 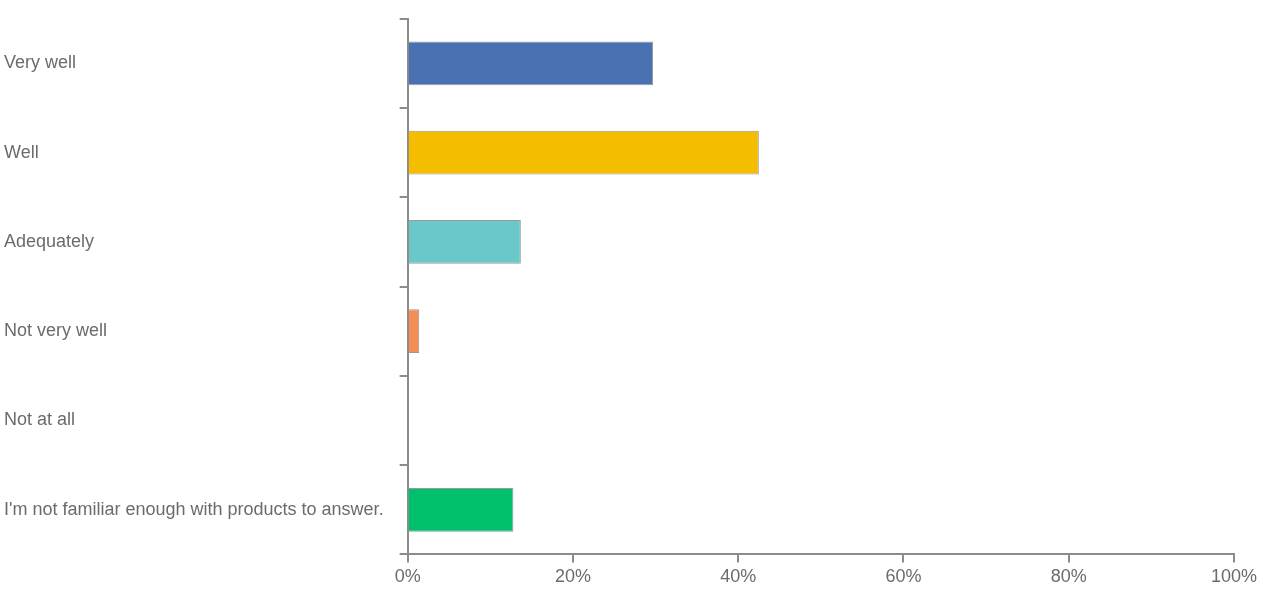 I want to click on x-tick-label: 80%, so click(x=1068, y=576).